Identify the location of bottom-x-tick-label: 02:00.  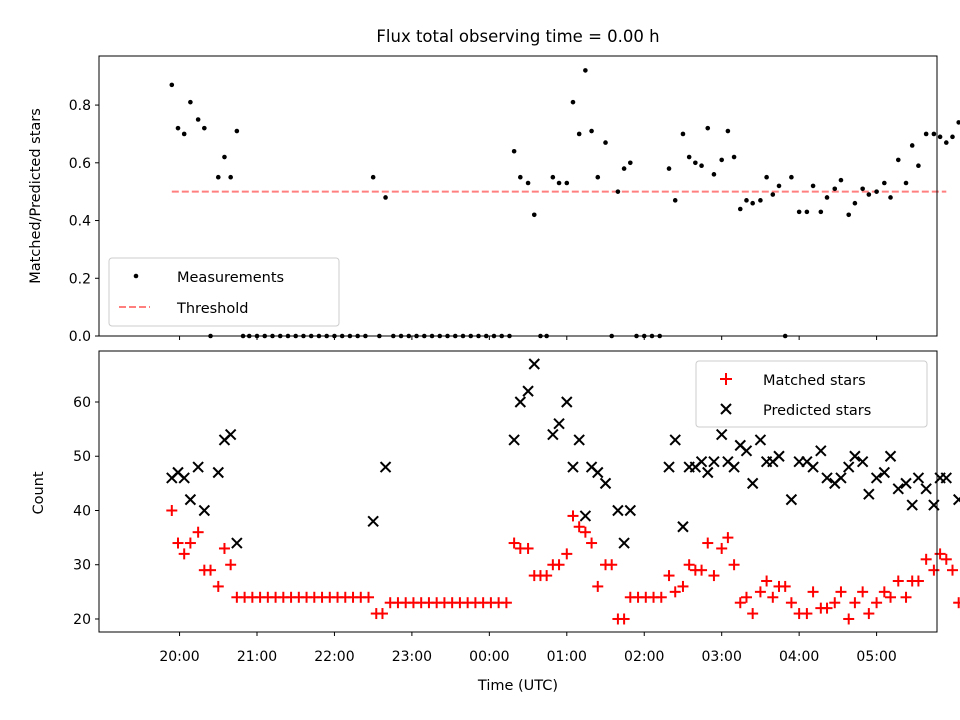
(644, 657).